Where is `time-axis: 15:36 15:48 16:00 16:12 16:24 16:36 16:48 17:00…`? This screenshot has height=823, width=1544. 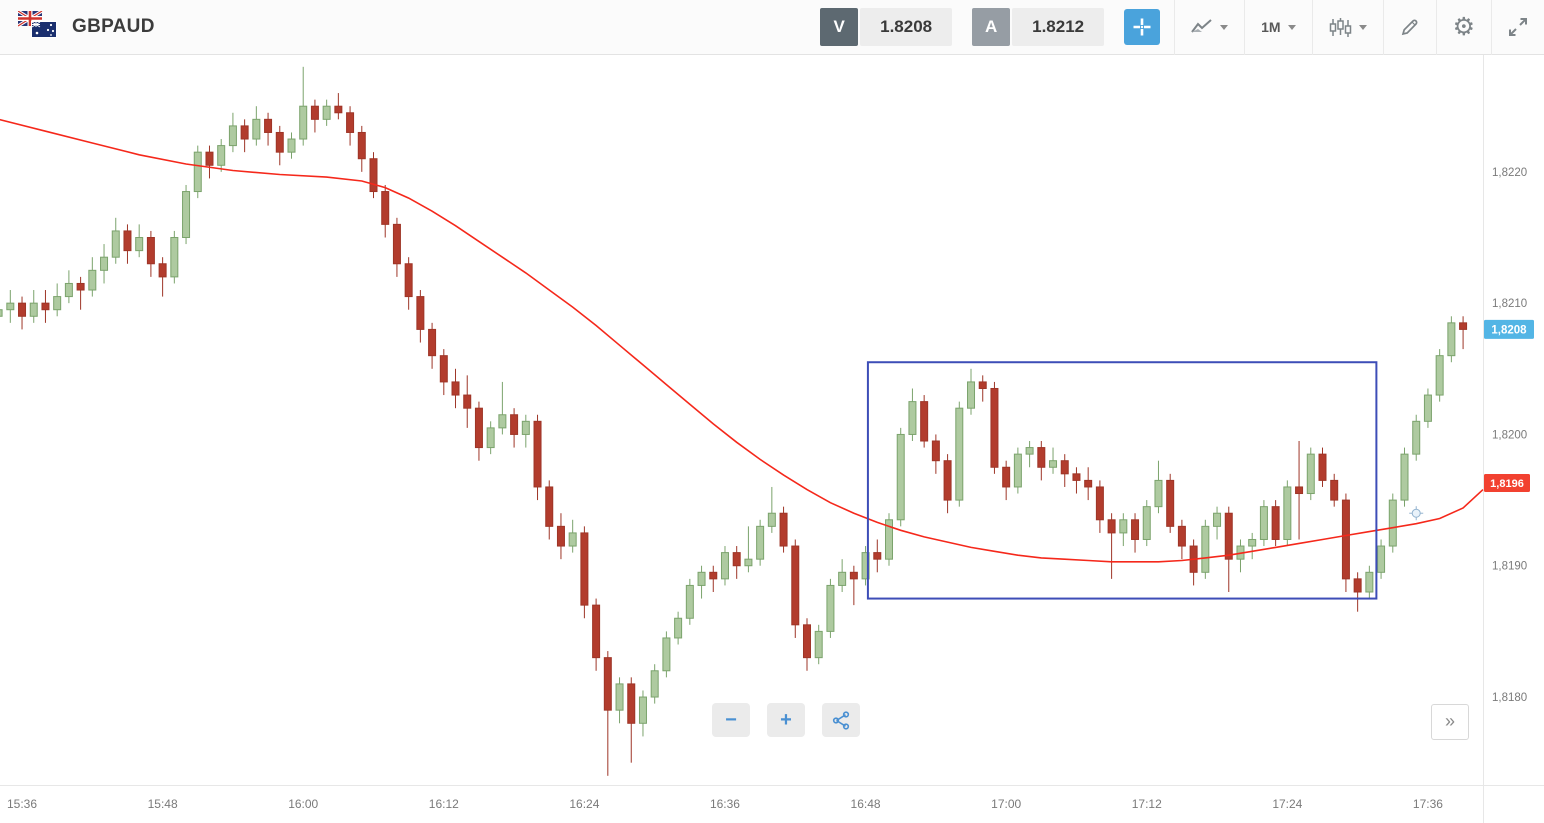
time-axis: 15:36 15:48 16:00 16:12 16:24 16:36 16:48 17:00… is located at coordinates (725, 804).